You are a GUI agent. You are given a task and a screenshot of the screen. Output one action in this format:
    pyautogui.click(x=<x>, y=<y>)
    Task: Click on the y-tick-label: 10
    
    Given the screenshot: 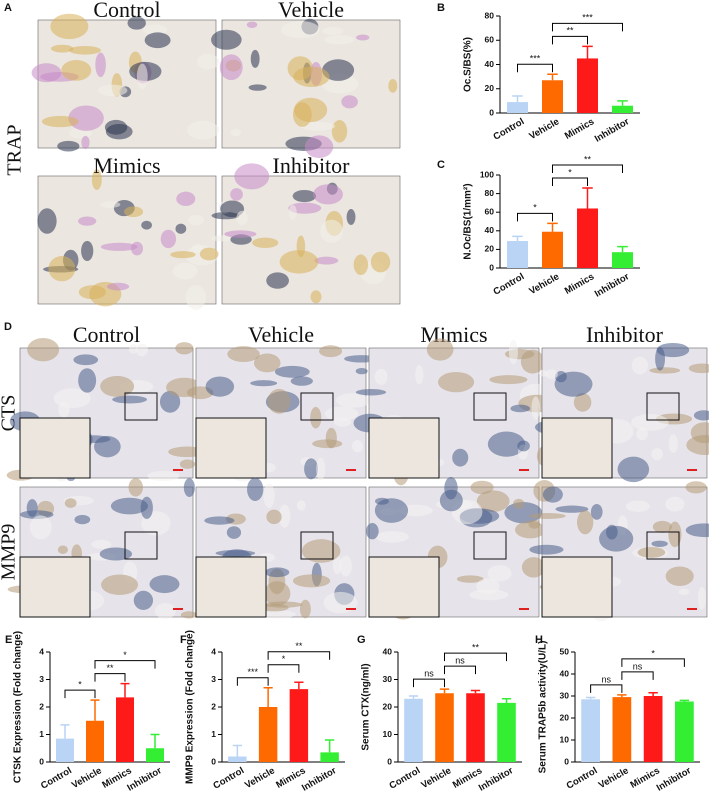 What is the action you would take?
    pyautogui.click(x=388, y=734)
    